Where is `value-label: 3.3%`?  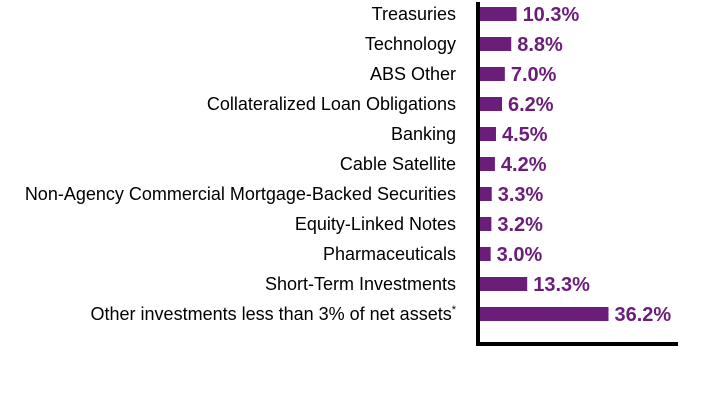 value-label: 3.3% is located at coordinates (521, 195).